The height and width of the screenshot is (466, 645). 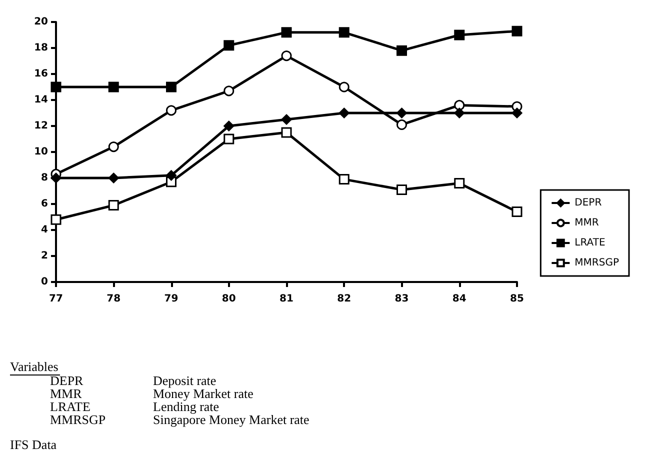 What do you see at coordinates (44, 230) in the screenshot?
I see `y-tick-label: 4` at bounding box center [44, 230].